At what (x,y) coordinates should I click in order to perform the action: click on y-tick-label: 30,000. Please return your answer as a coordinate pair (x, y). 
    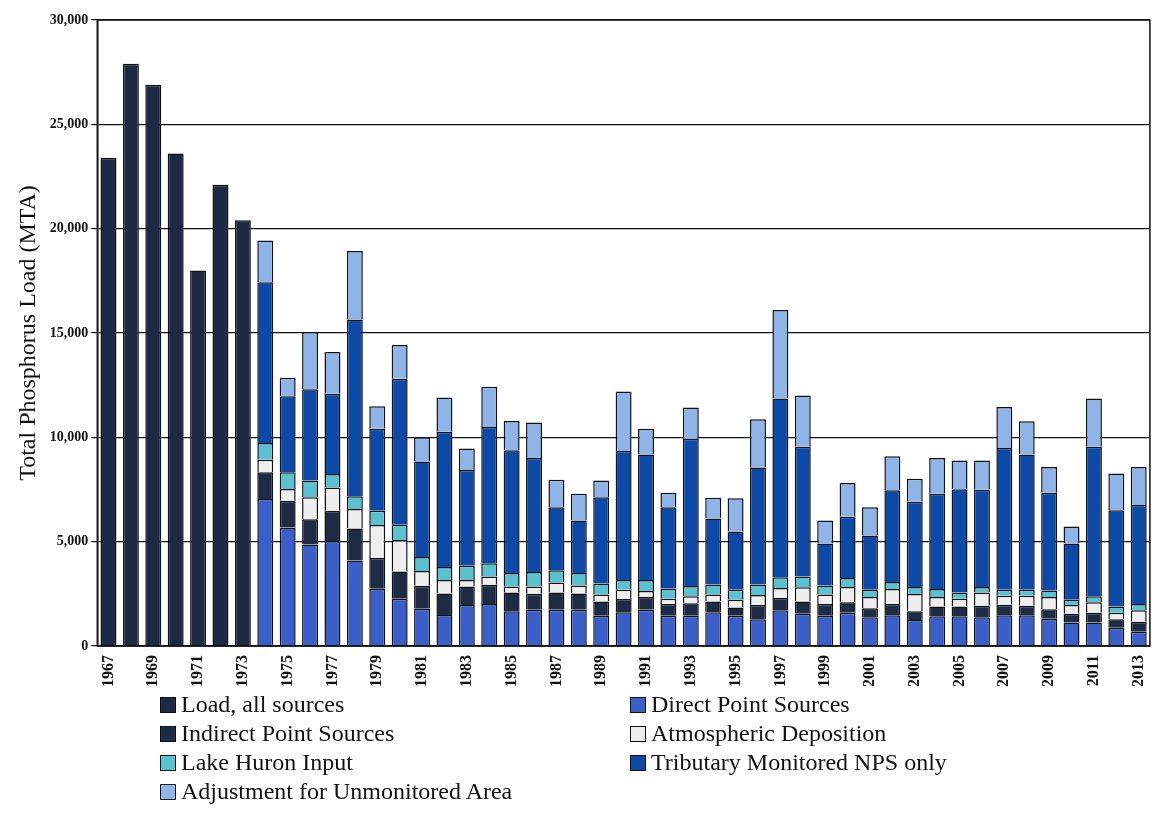
    Looking at the image, I should click on (69, 19).